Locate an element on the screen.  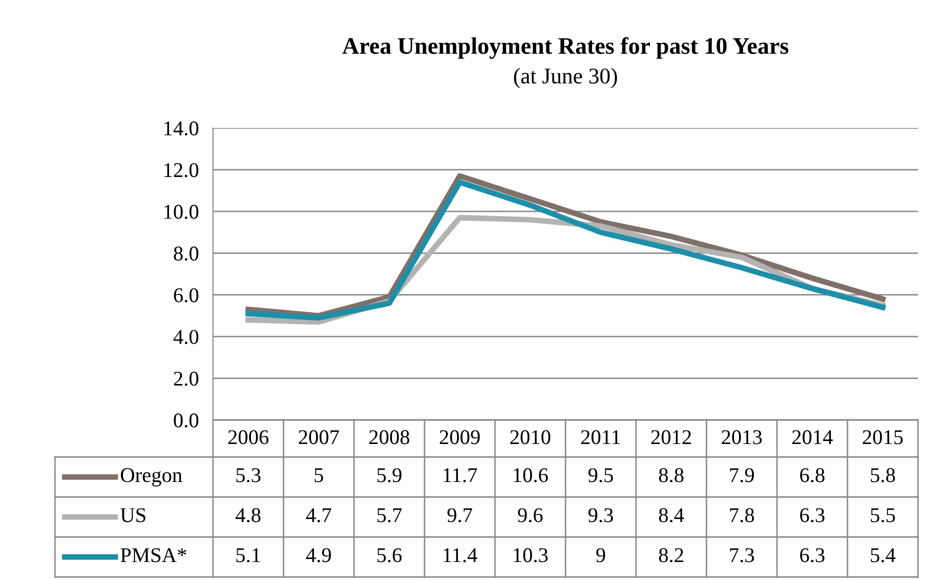
x-tick-label: 2006 is located at coordinates (248, 437).